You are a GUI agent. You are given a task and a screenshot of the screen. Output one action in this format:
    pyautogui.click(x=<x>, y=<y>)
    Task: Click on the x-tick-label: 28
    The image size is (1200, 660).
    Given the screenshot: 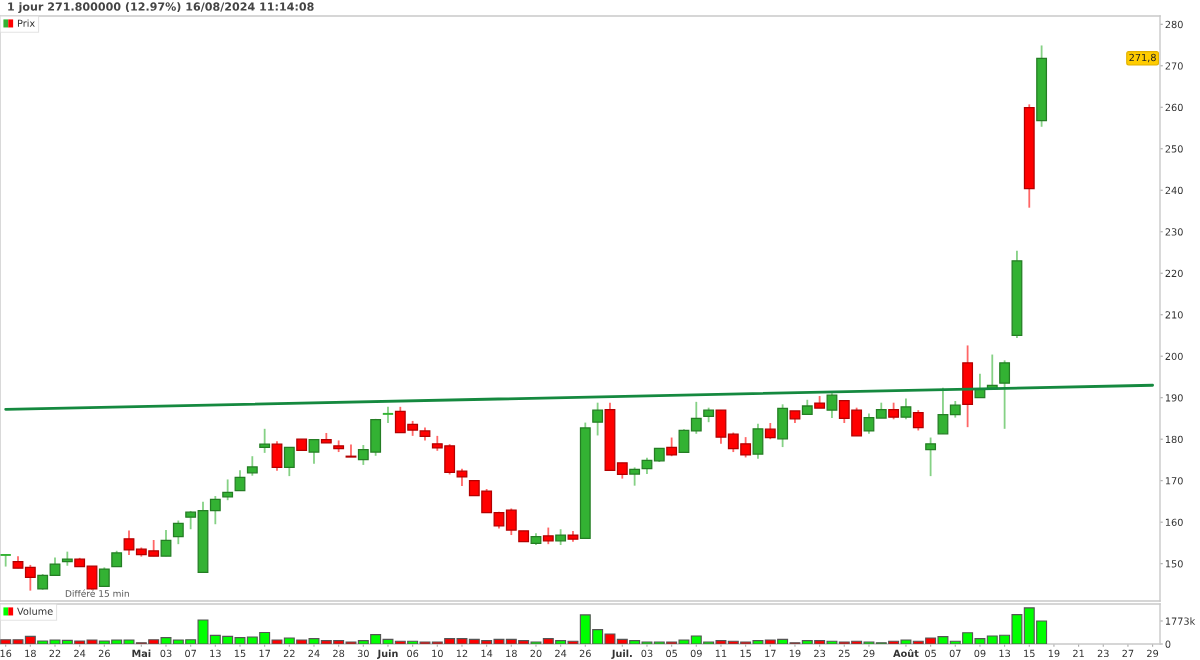 What is the action you would take?
    pyautogui.click(x=339, y=653)
    